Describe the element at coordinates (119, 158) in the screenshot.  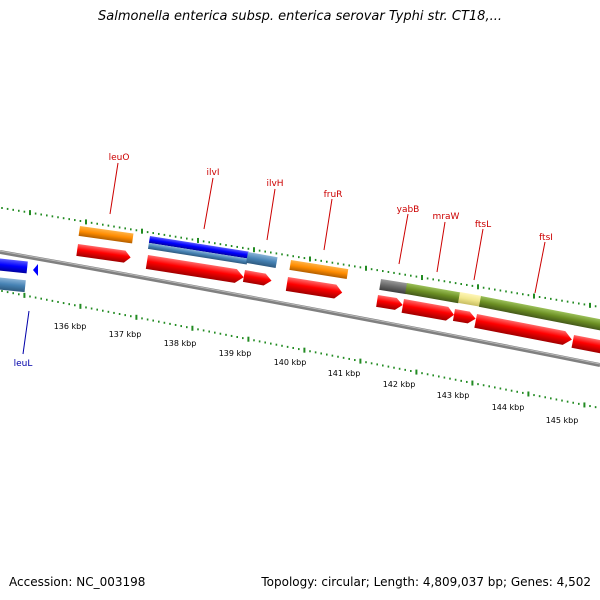
I see `gene-label-leuO: leuO` at that location.